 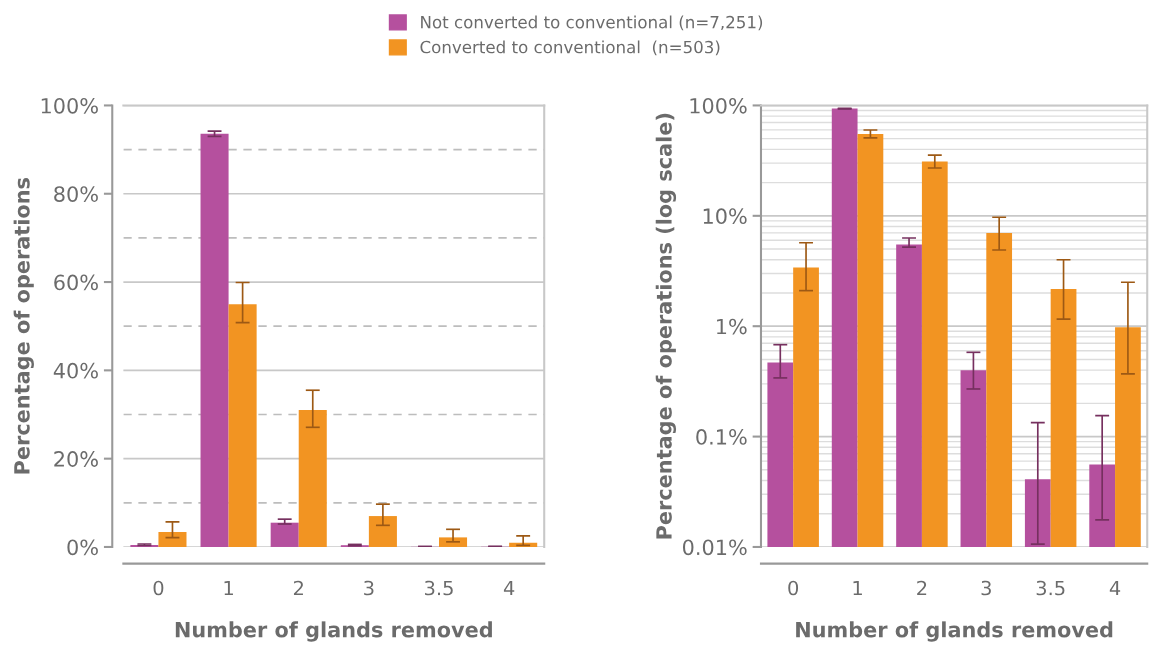 I want to click on y-tick-label: 0.01%, so click(x=714, y=547).